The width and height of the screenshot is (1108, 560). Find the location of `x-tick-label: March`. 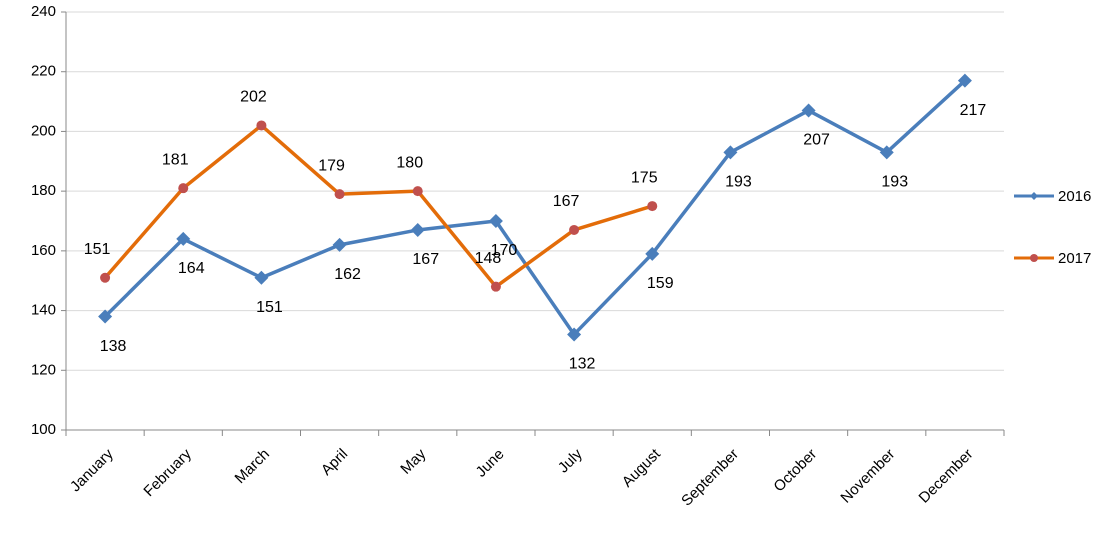

x-tick-label: March is located at coordinates (252, 466).